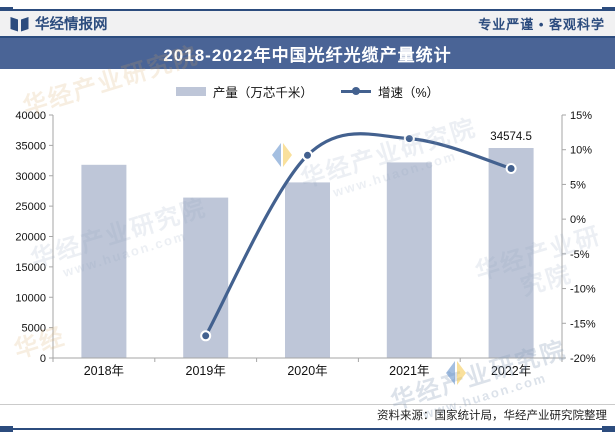  What do you see at coordinates (583, 359) in the screenshot?
I see `right-tick-label: -20%` at bounding box center [583, 359].